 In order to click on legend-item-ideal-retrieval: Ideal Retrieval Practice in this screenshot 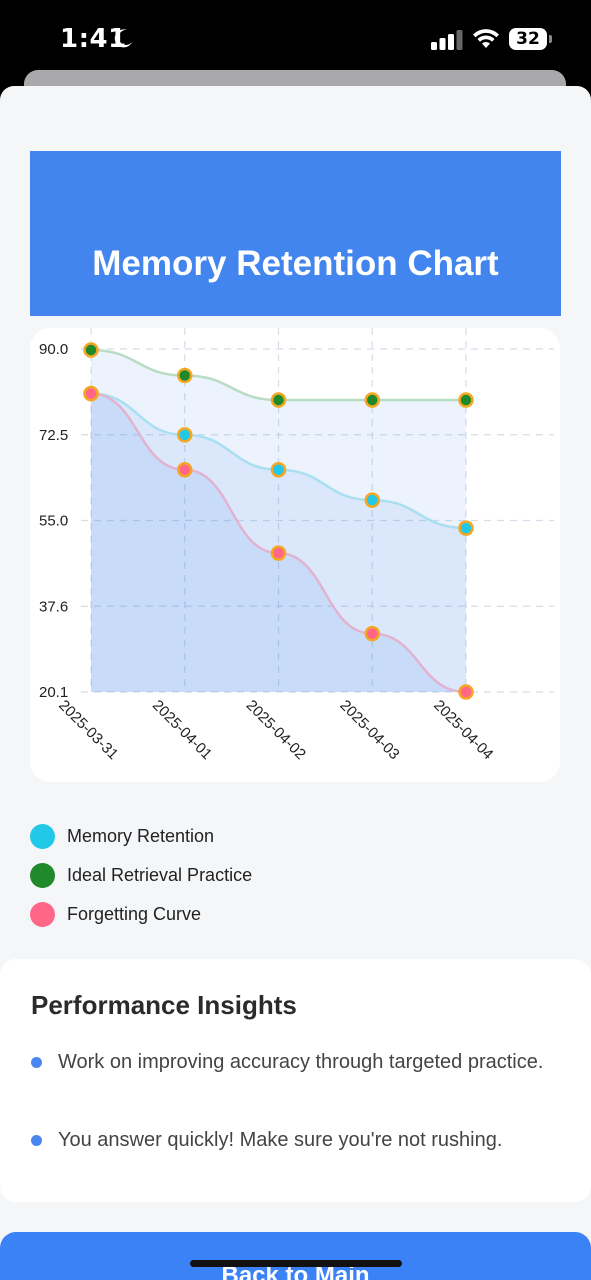, I will do `click(180, 880)`.